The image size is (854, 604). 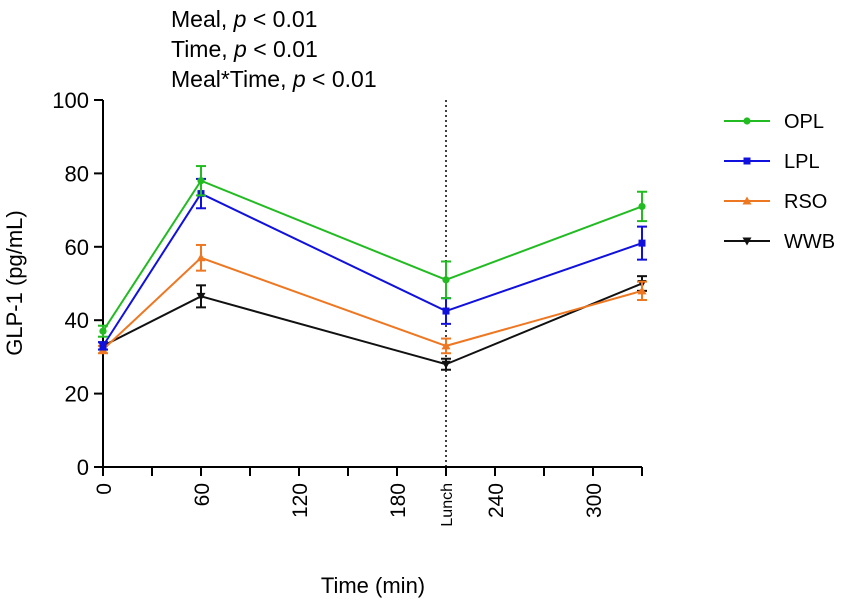 I want to click on legend-label-lpl: LPL, so click(x=802, y=162).